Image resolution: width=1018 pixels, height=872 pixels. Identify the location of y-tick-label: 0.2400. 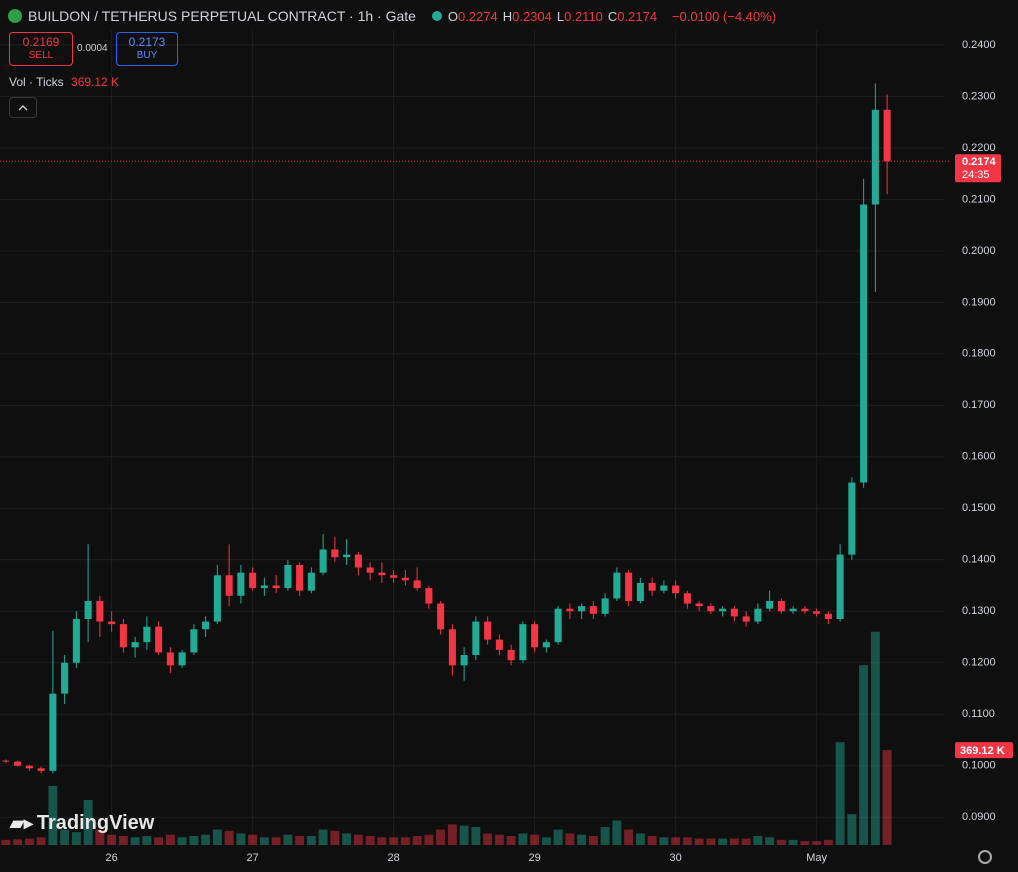
(979, 45).